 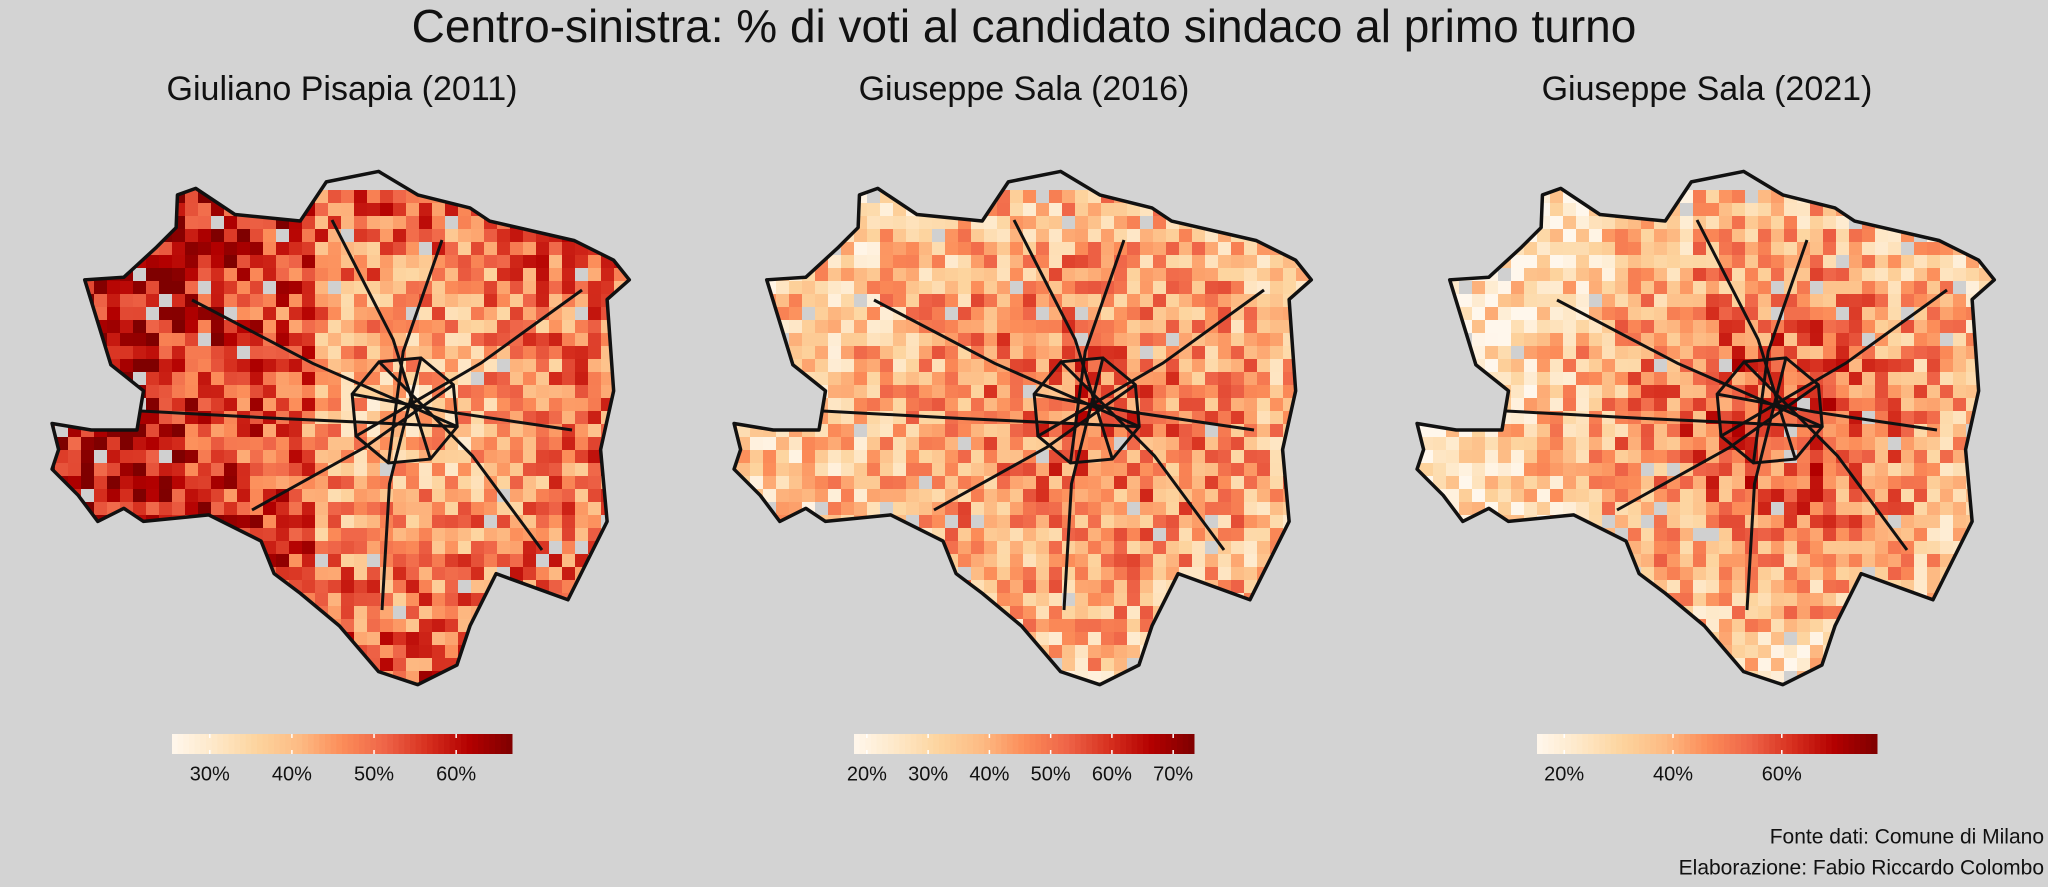 I want to click on author-note: Elaborazione: Fabio Riccardo Colombo, so click(x=1861, y=868).